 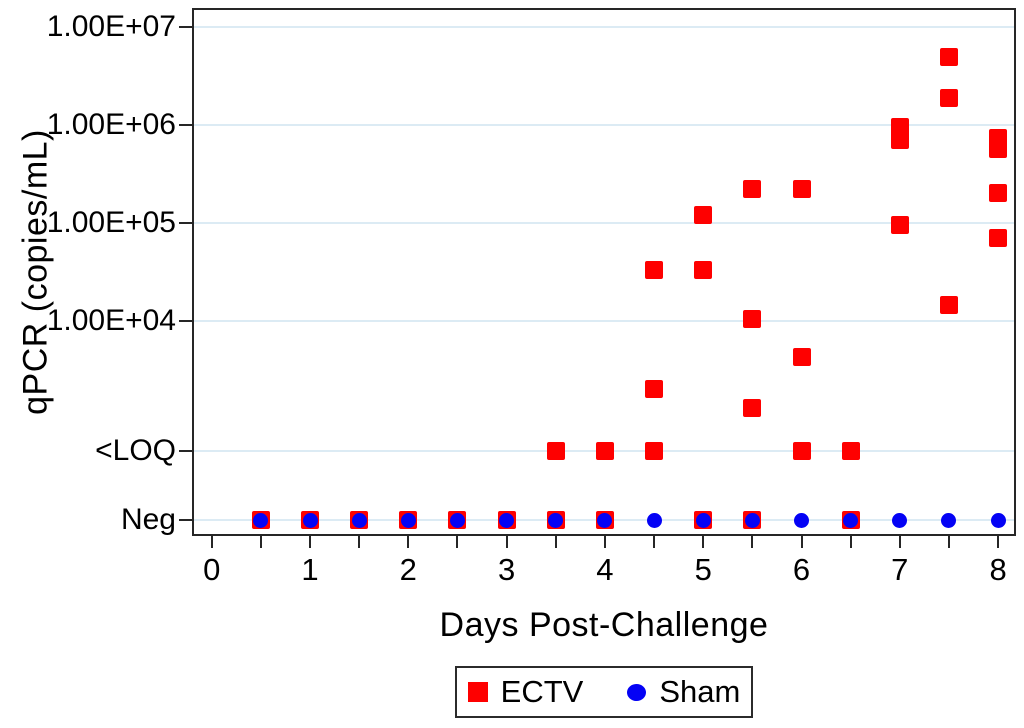 What do you see at coordinates (408, 569) in the screenshot?
I see `x-axis-tick-label: 2` at bounding box center [408, 569].